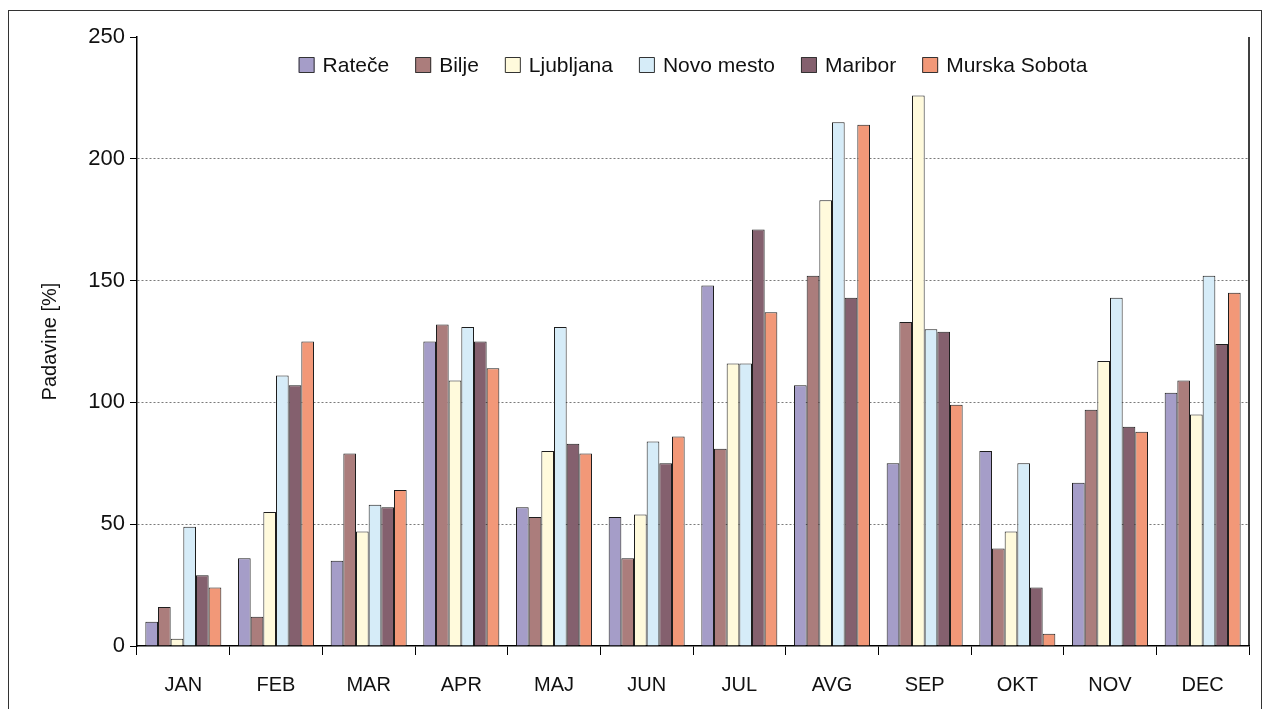 This screenshot has height=709, width=1263. I want to click on legend-label: Murska Sobota, so click(1017, 64).